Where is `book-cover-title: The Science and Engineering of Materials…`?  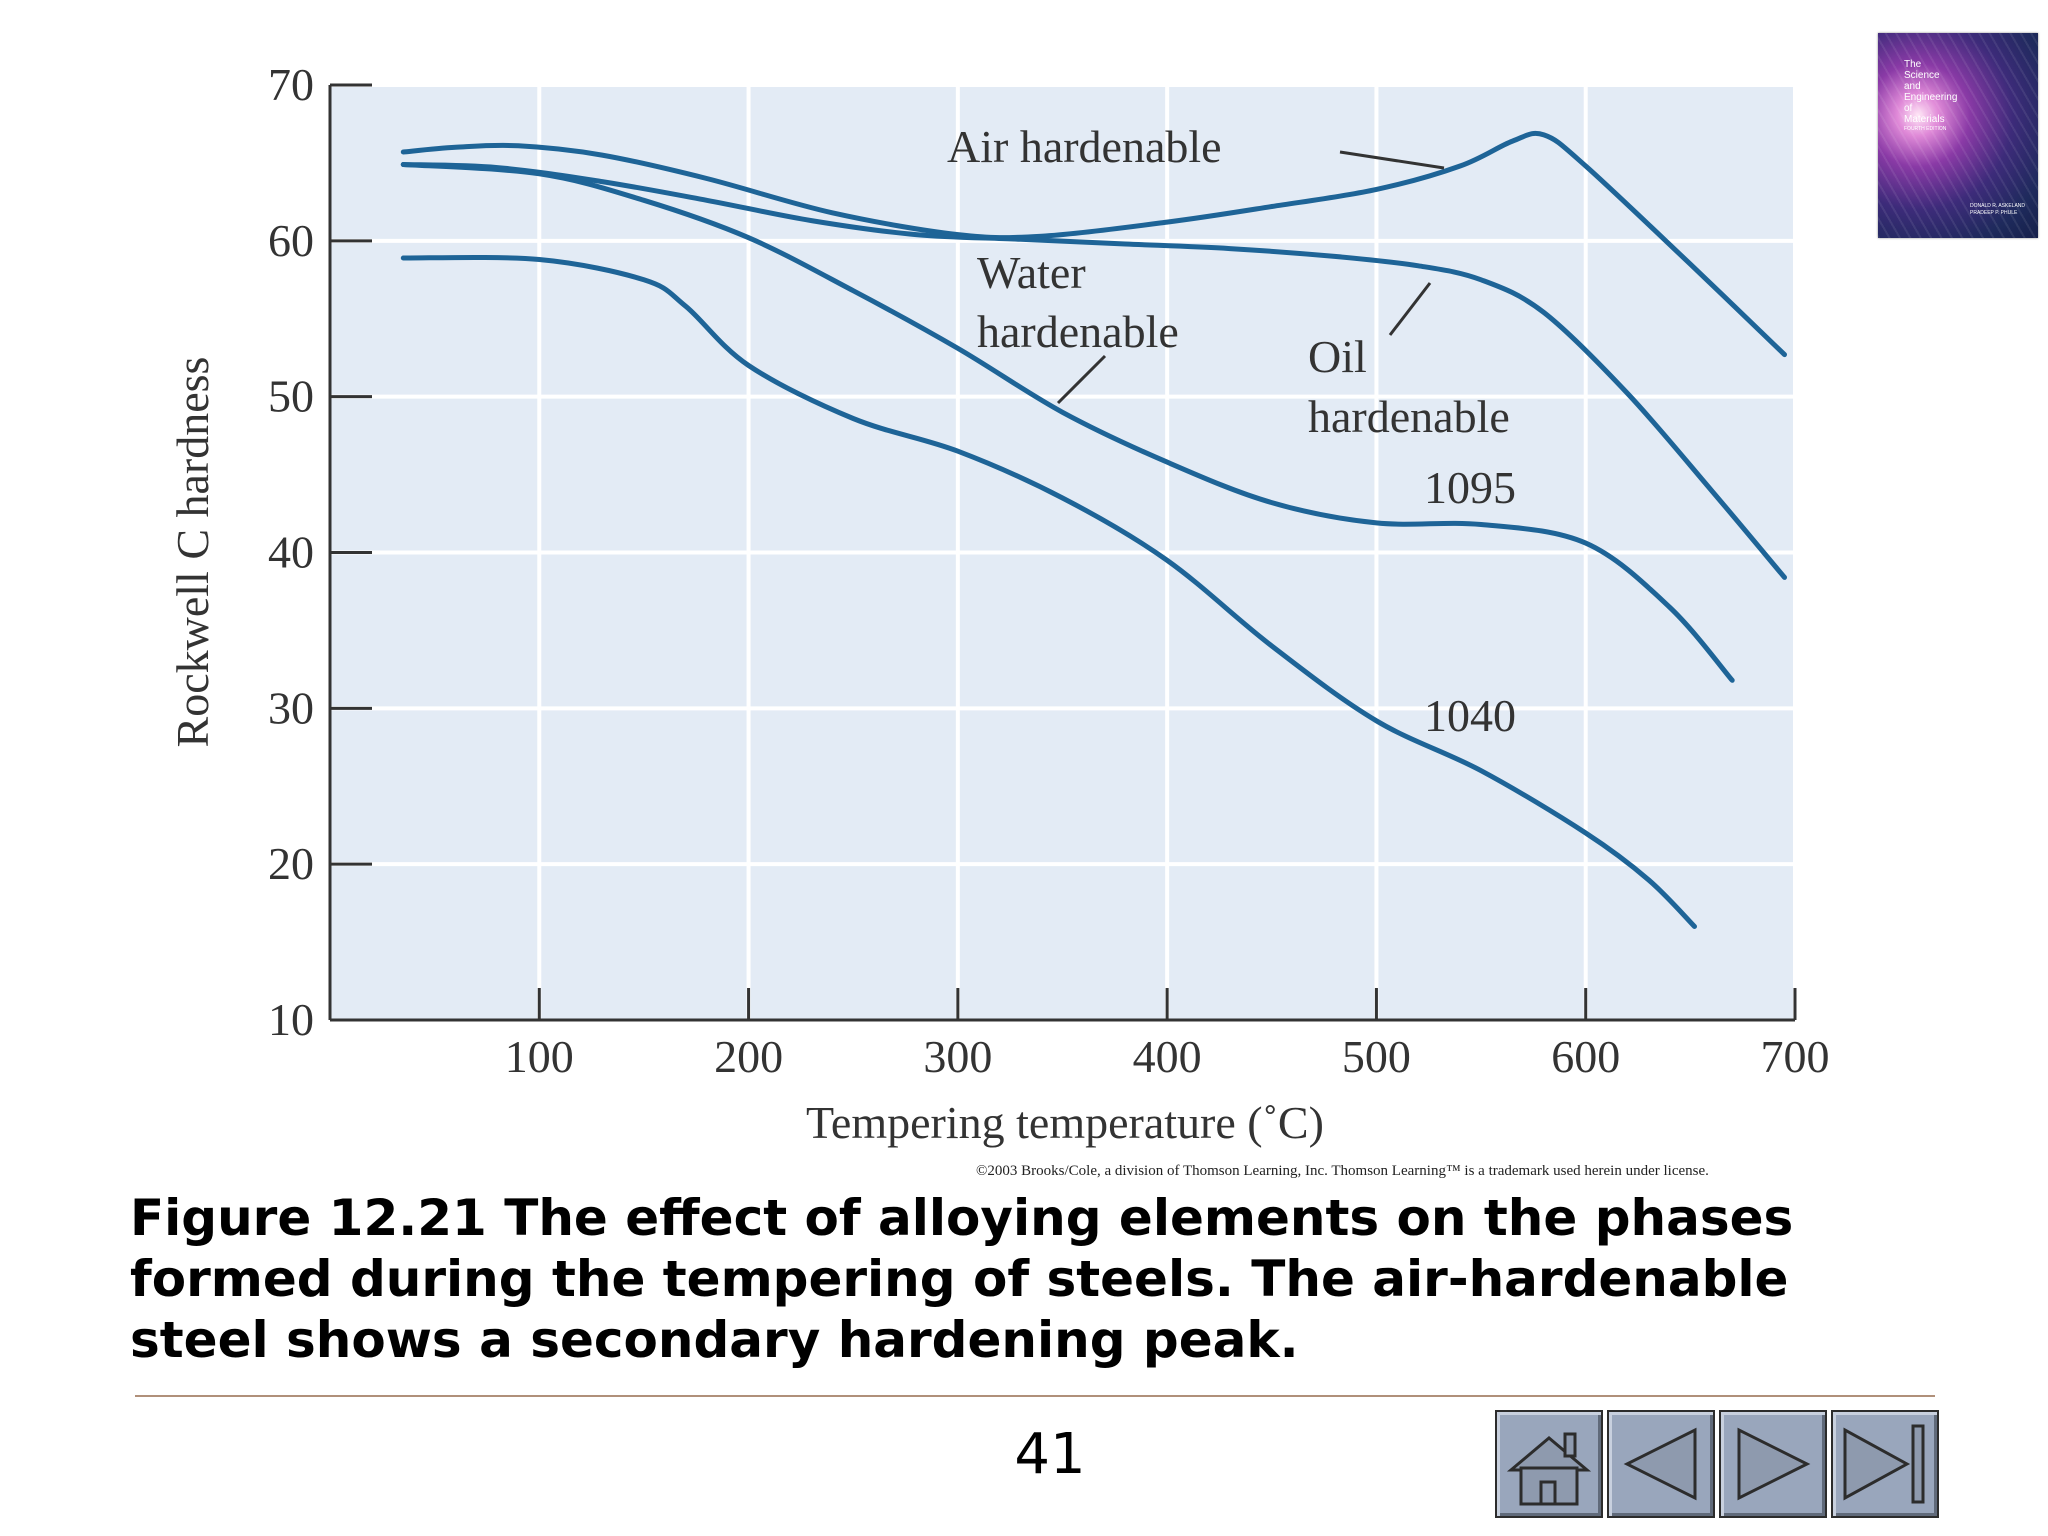
book-cover-title: The Science and Engineering of Materials… is located at coordinates (1939, 96).